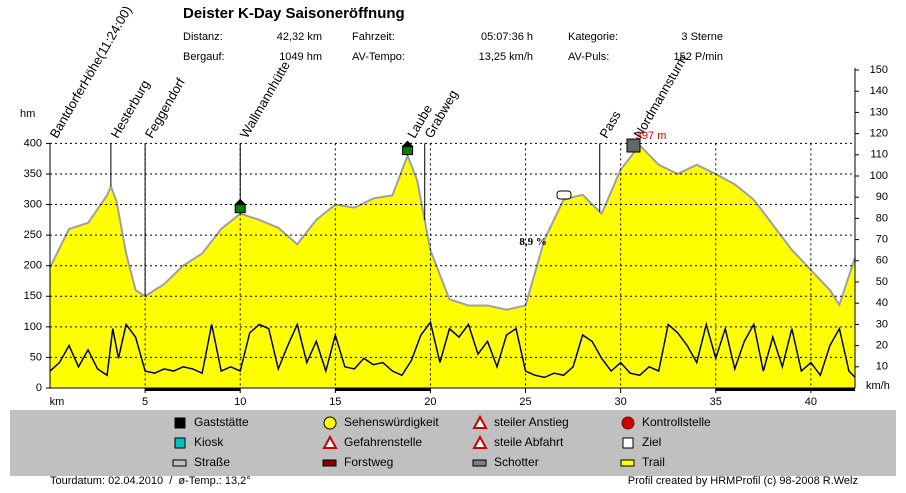  What do you see at coordinates (882, 367) in the screenshot?
I see `y2-tick-label: 10` at bounding box center [882, 367].